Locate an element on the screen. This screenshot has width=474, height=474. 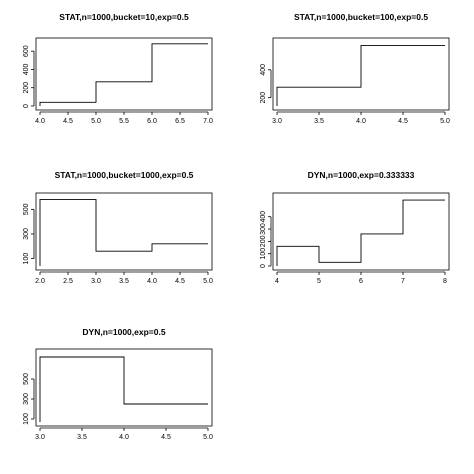
x-tick-label: 8 is located at coordinates (445, 281).